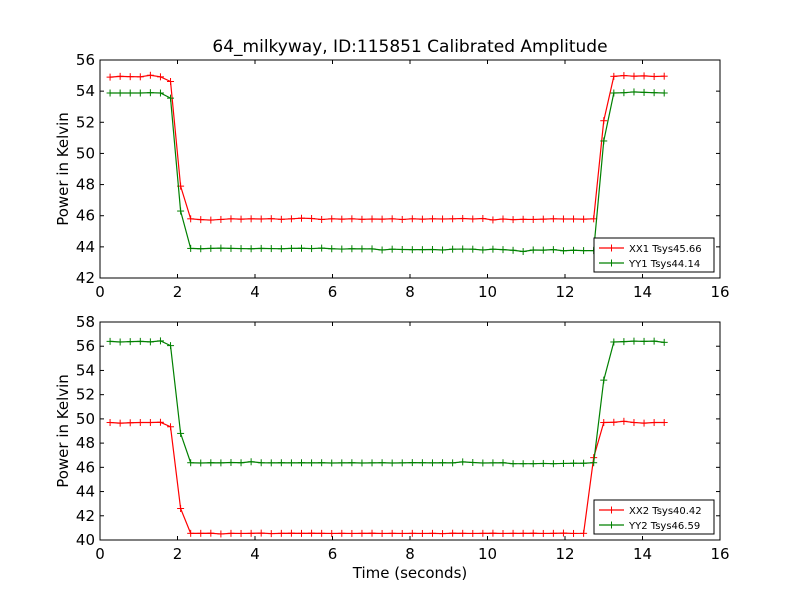 This screenshot has width=800, height=600. What do you see at coordinates (85, 185) in the screenshot?
I see `y-tick-label: 48` at bounding box center [85, 185].